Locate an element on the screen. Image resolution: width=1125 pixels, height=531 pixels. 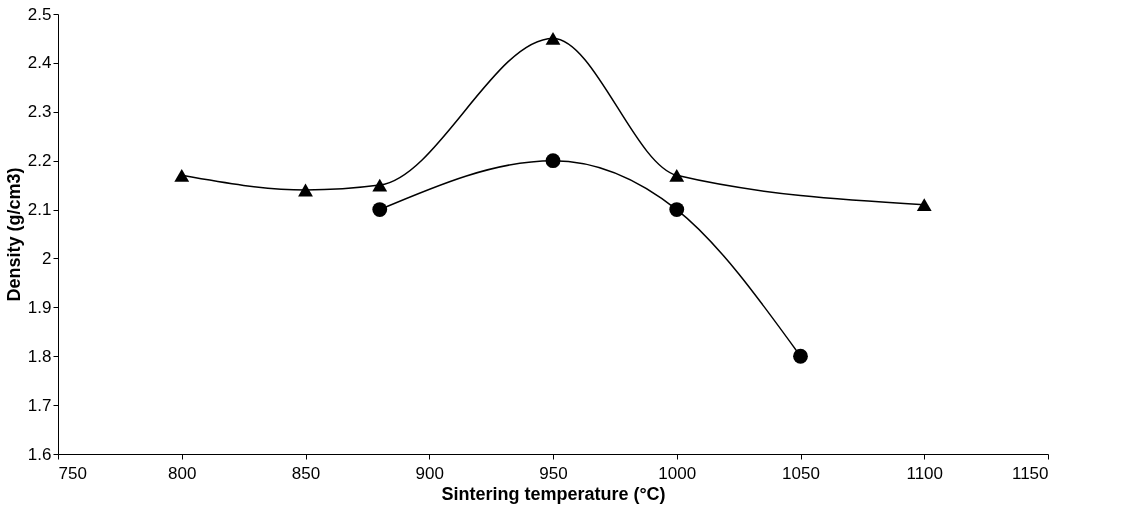
x-axis-title: Sintering temperature (°C) is located at coordinates (553, 493).